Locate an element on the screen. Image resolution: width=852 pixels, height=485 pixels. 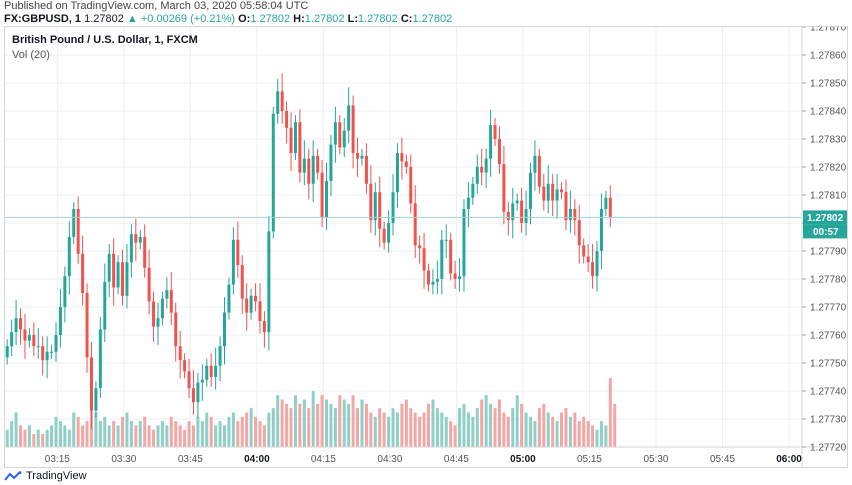
x-tick-label: 04:00 is located at coordinates (257, 459).